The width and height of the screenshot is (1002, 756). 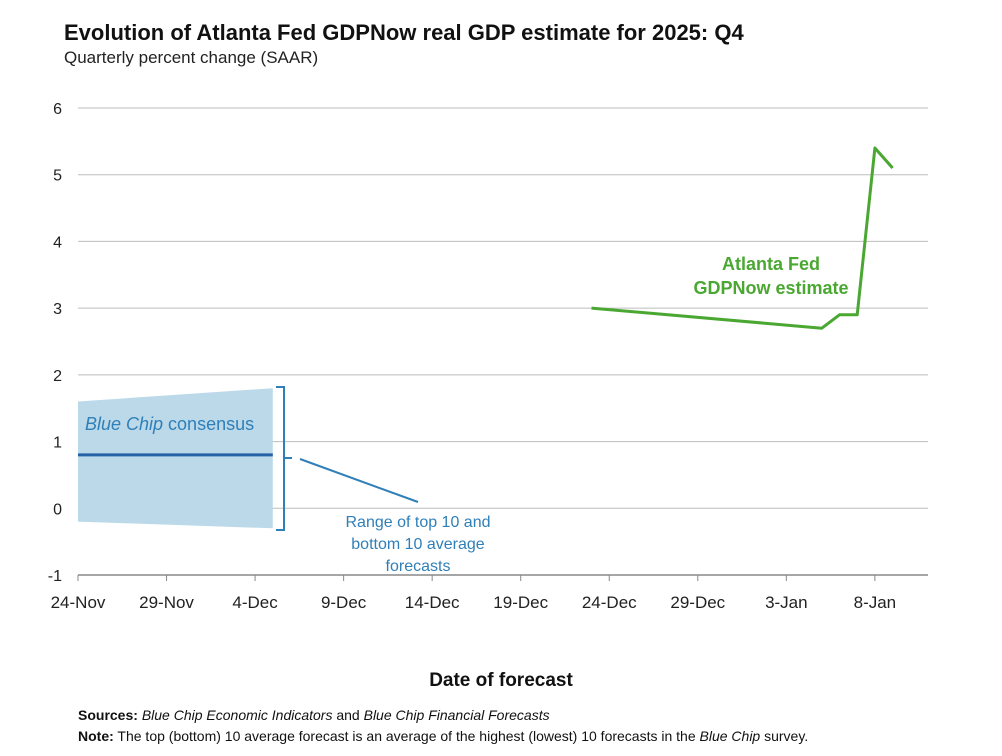 I want to click on x-tick-label: 19-Dec, so click(x=520, y=602).